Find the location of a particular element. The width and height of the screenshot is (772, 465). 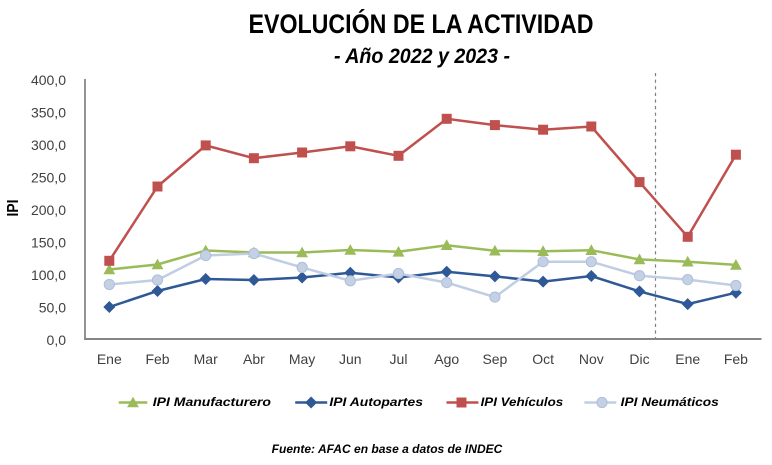

svg-text: Jun is located at coordinates (350, 359).